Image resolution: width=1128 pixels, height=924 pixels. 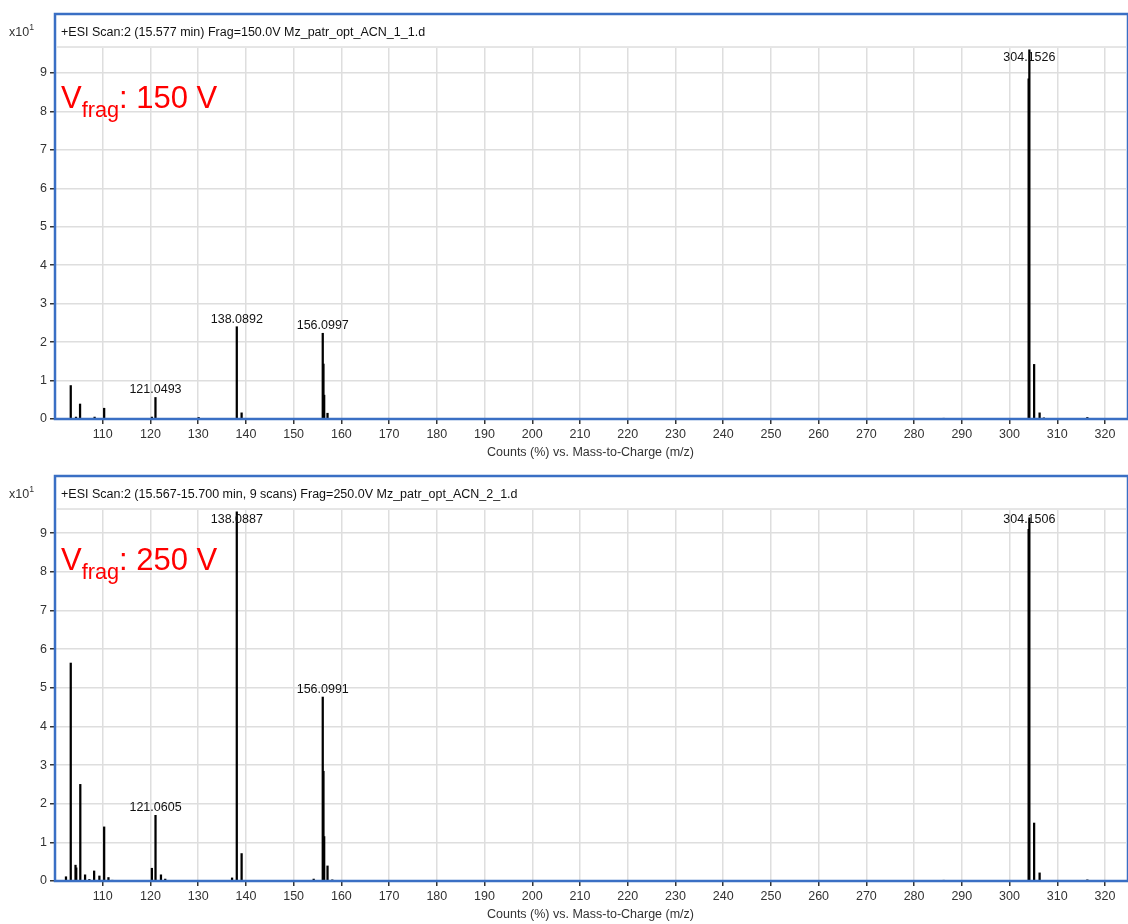 I want to click on annotation: 121.0493, so click(x=155, y=389).